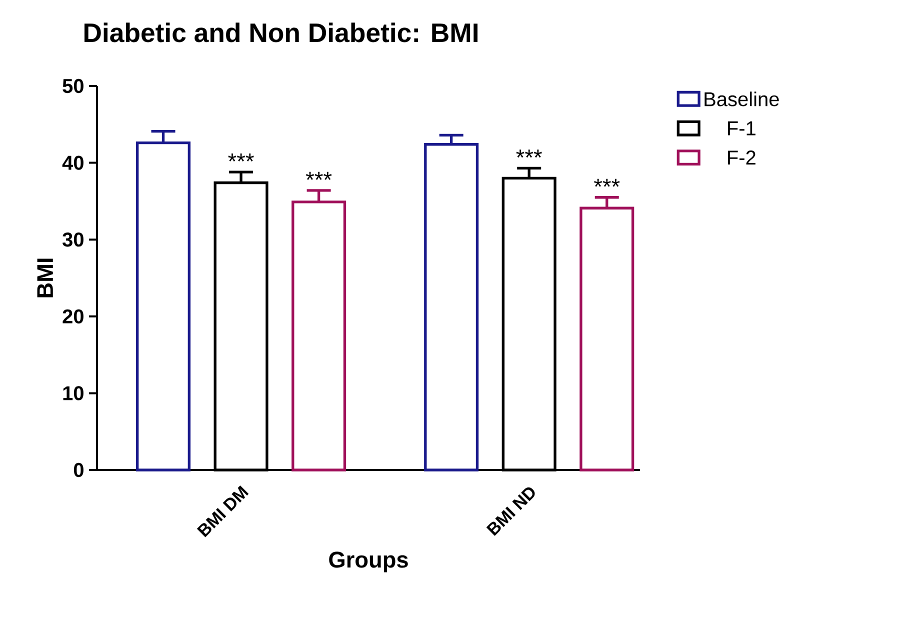 The width and height of the screenshot is (901, 626). Describe the element at coordinates (45, 278) in the screenshot. I see `y-axis-title: BMI` at that location.